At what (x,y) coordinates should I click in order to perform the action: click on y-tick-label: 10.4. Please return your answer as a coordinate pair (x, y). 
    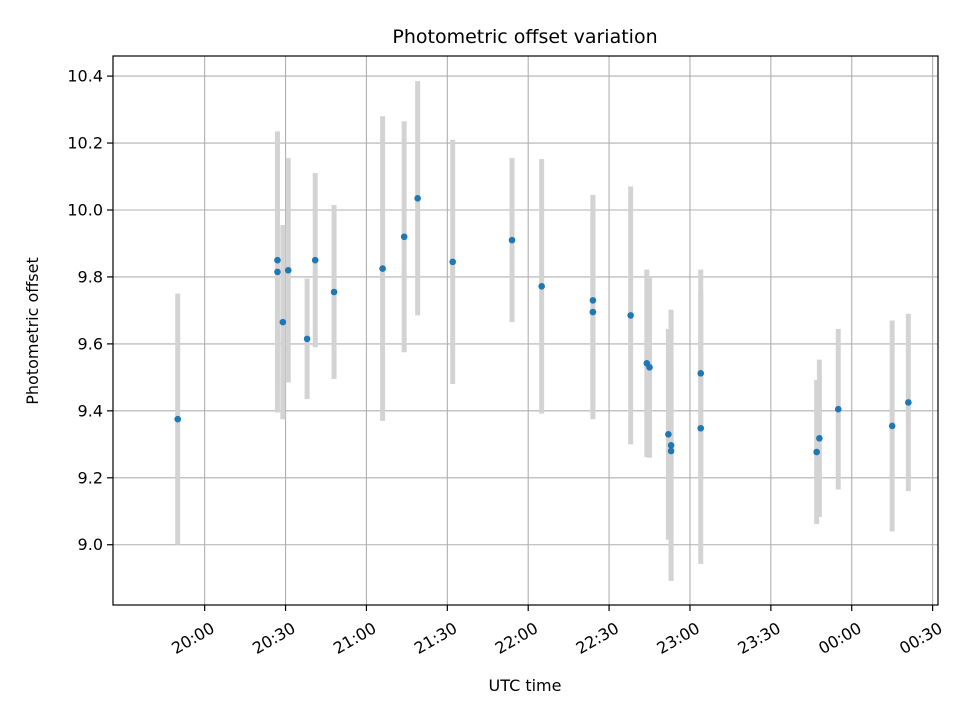
    Looking at the image, I should click on (85, 76).